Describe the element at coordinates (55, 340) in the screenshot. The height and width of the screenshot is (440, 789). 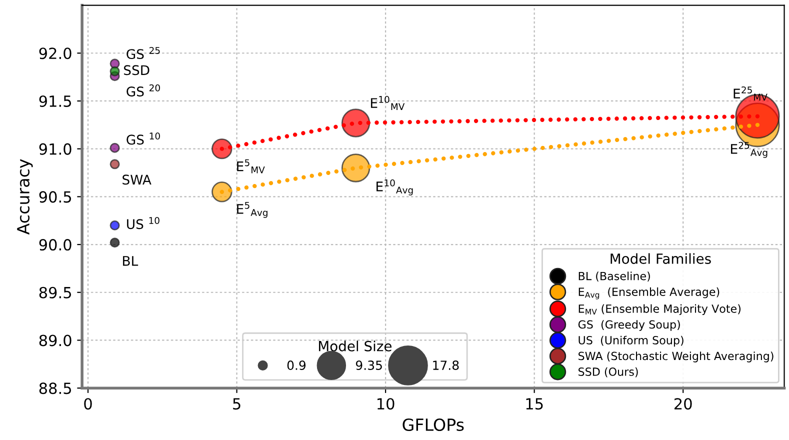
I see `y-tick-label: 89.0` at that location.